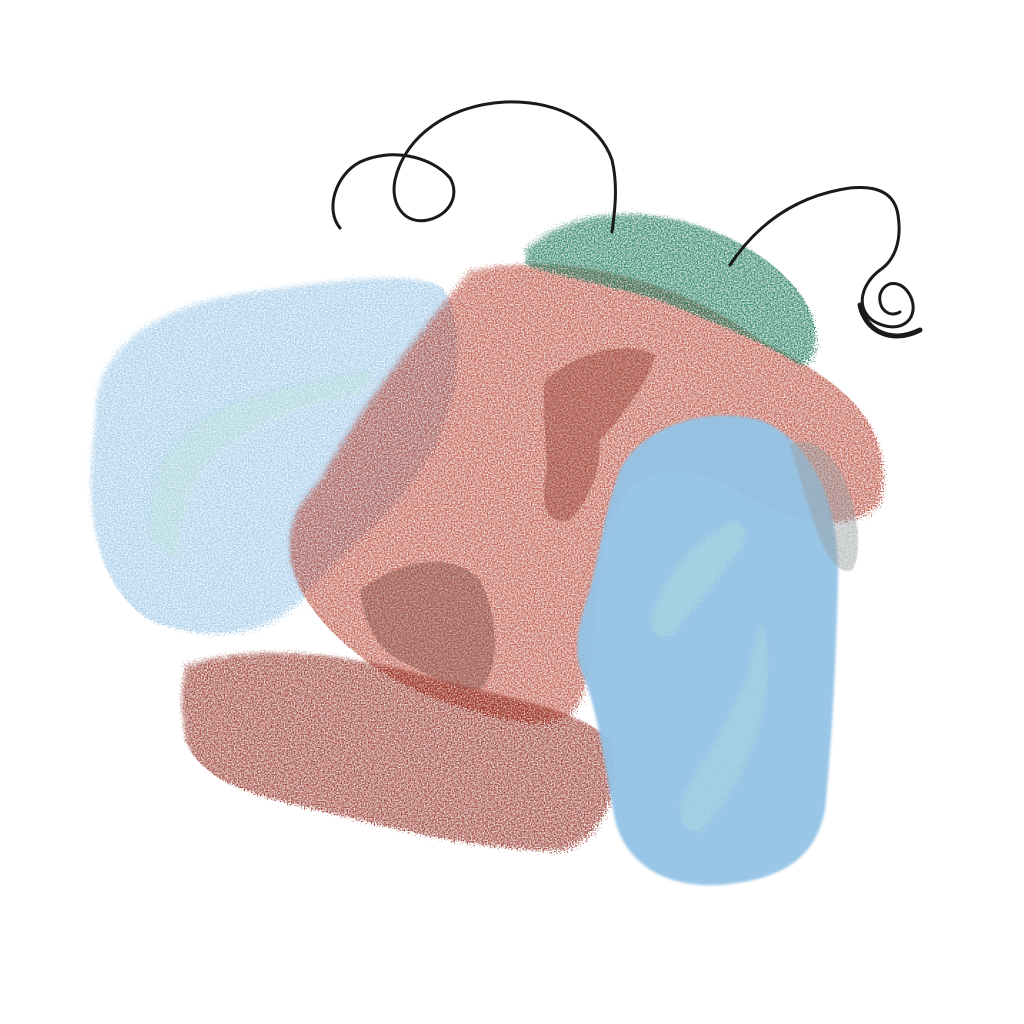  What do you see at coordinates (890, 320) in the screenshot?
I see `right-antenna-thick` at bounding box center [890, 320].